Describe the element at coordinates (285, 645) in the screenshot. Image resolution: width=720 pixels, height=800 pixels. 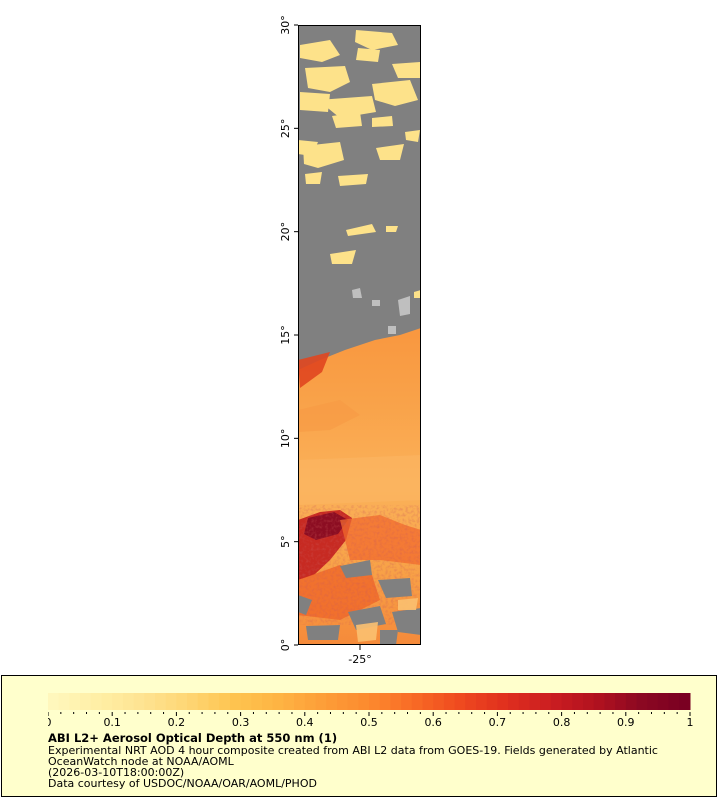
I see `lat-tick-label: 0°` at that location.